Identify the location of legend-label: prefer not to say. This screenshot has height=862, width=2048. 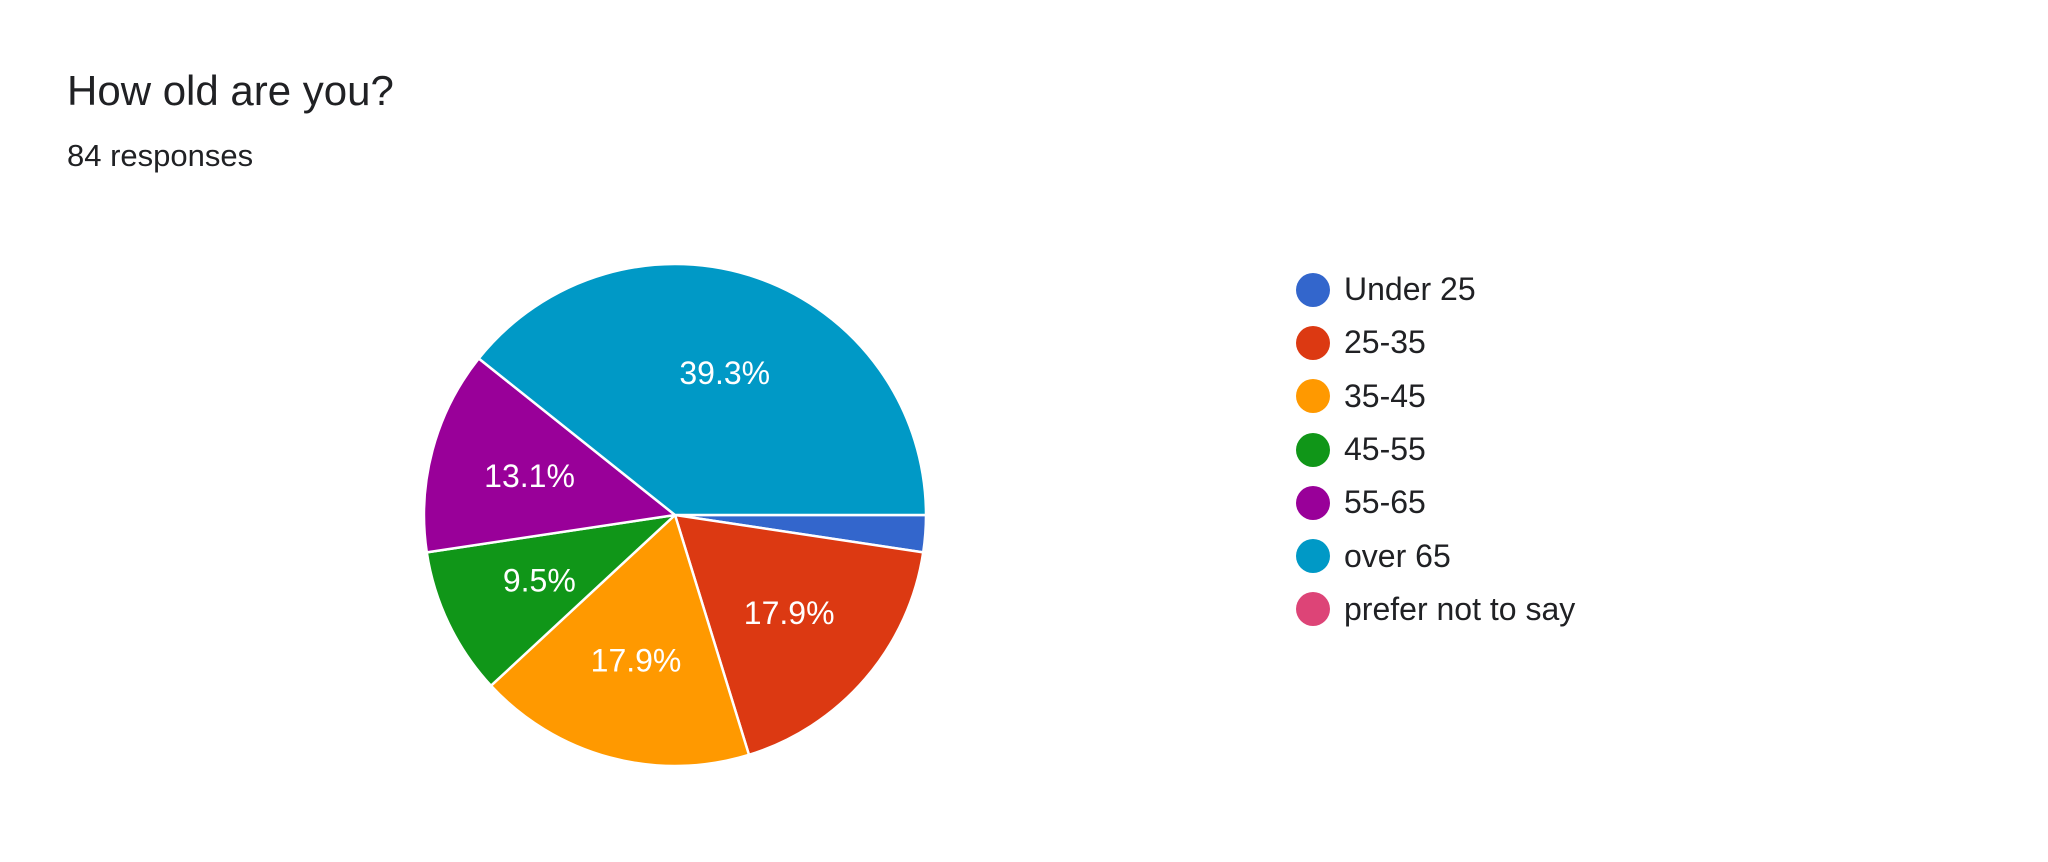
(1460, 608).